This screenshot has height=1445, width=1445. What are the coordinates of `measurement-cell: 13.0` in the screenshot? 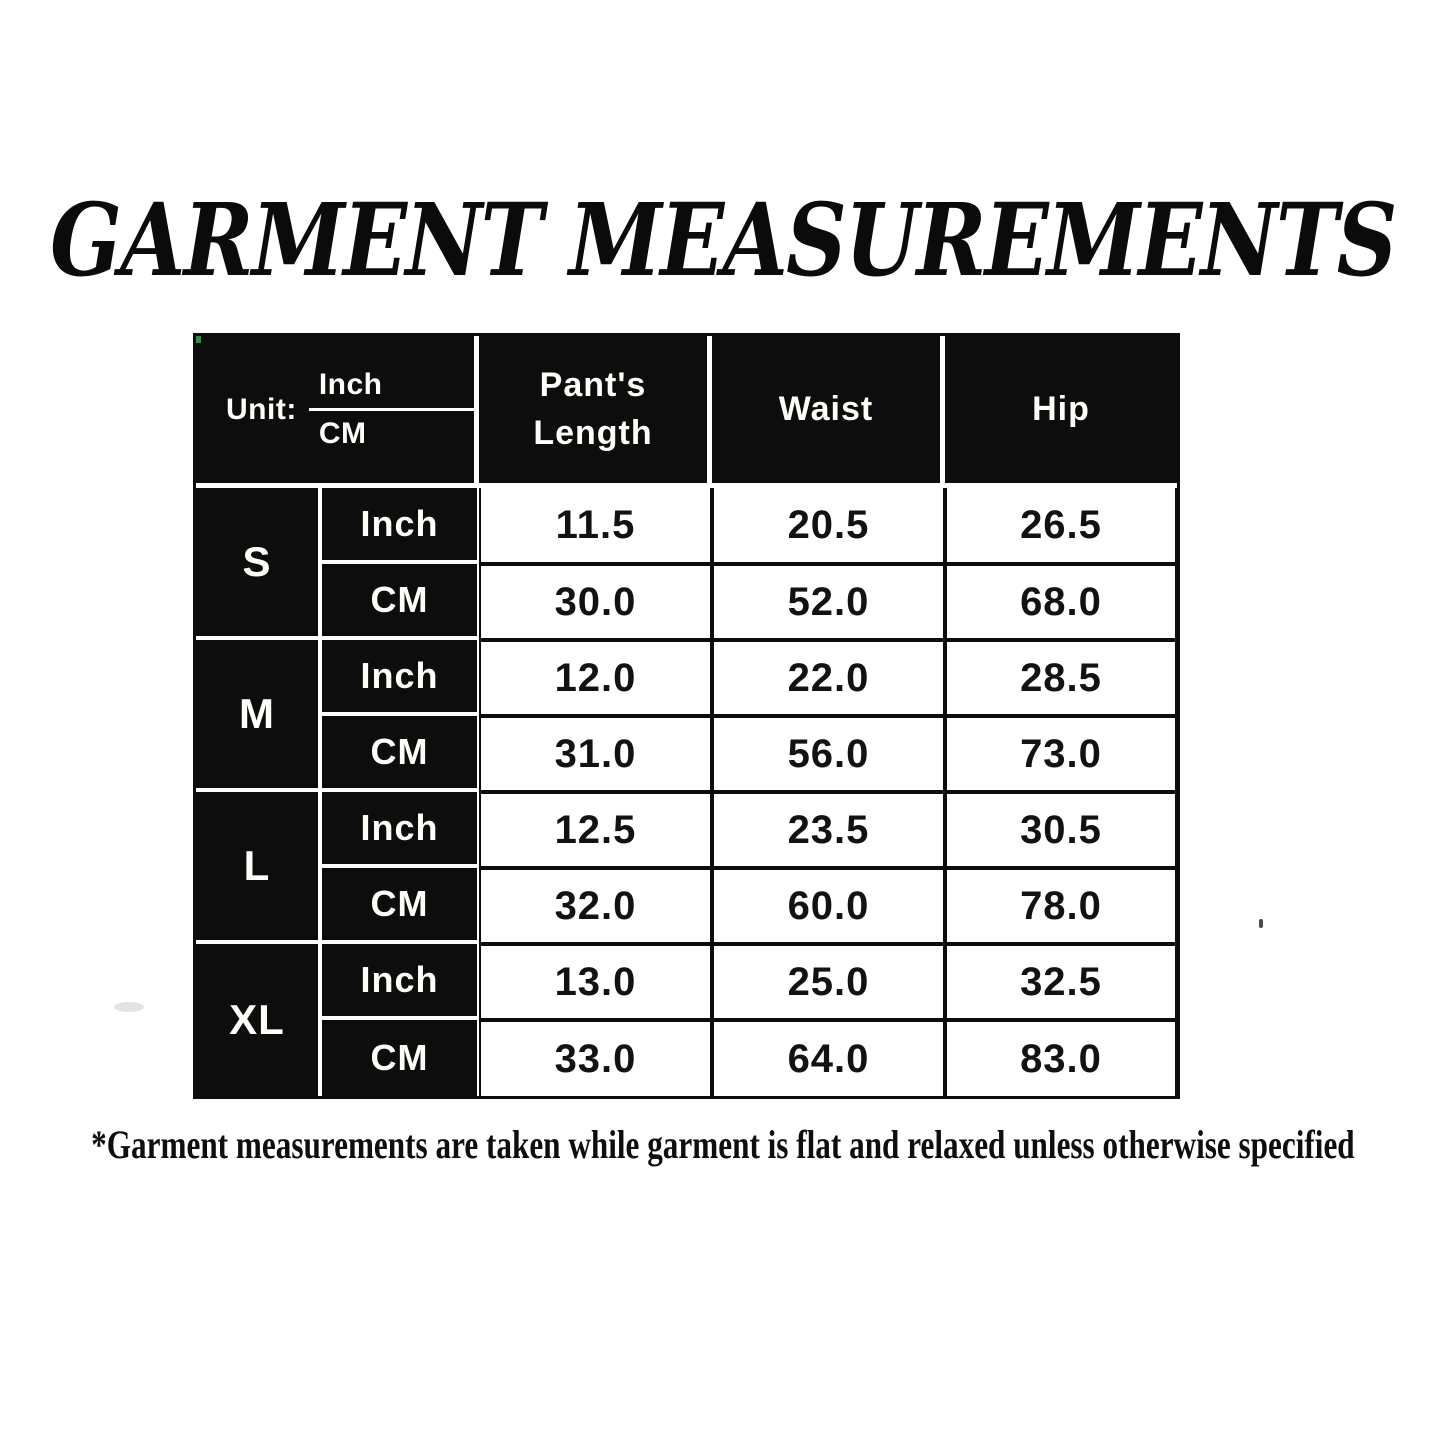 It's located at (595, 982).